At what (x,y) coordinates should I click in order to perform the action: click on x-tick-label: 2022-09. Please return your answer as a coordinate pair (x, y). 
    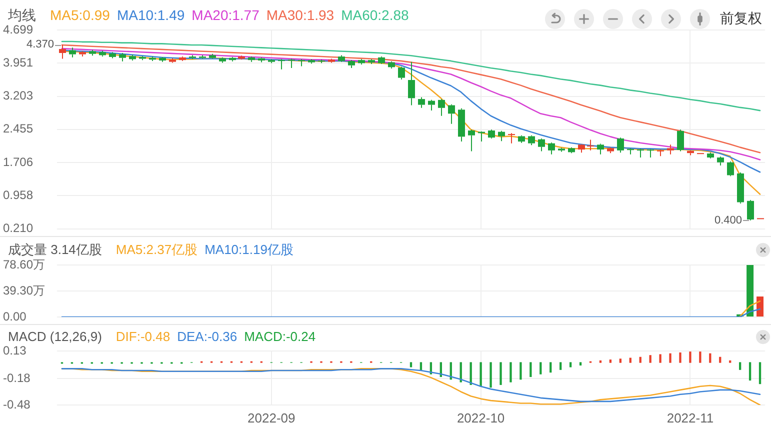
    Looking at the image, I should click on (272, 418).